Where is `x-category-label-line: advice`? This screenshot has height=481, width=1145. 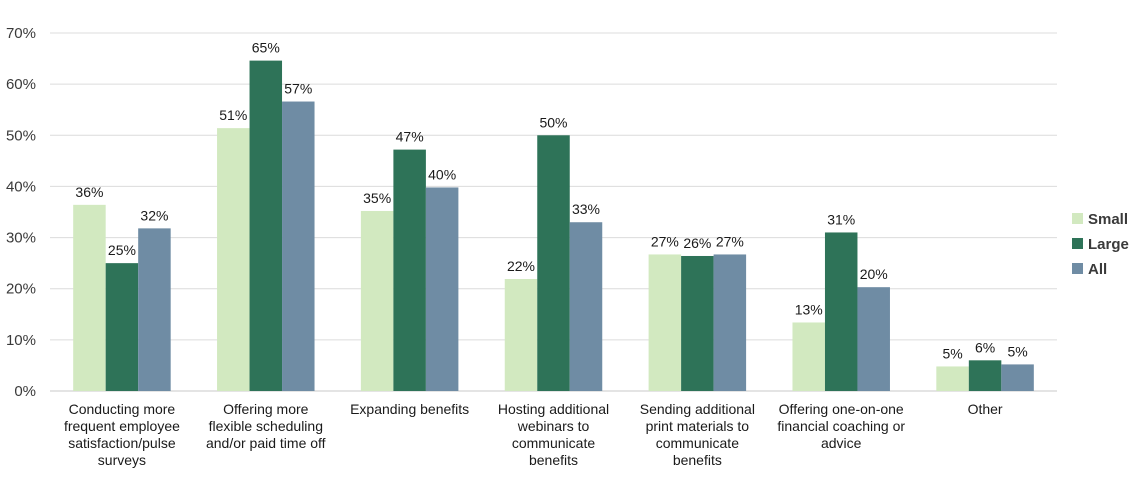 x-category-label-line: advice is located at coordinates (841, 443).